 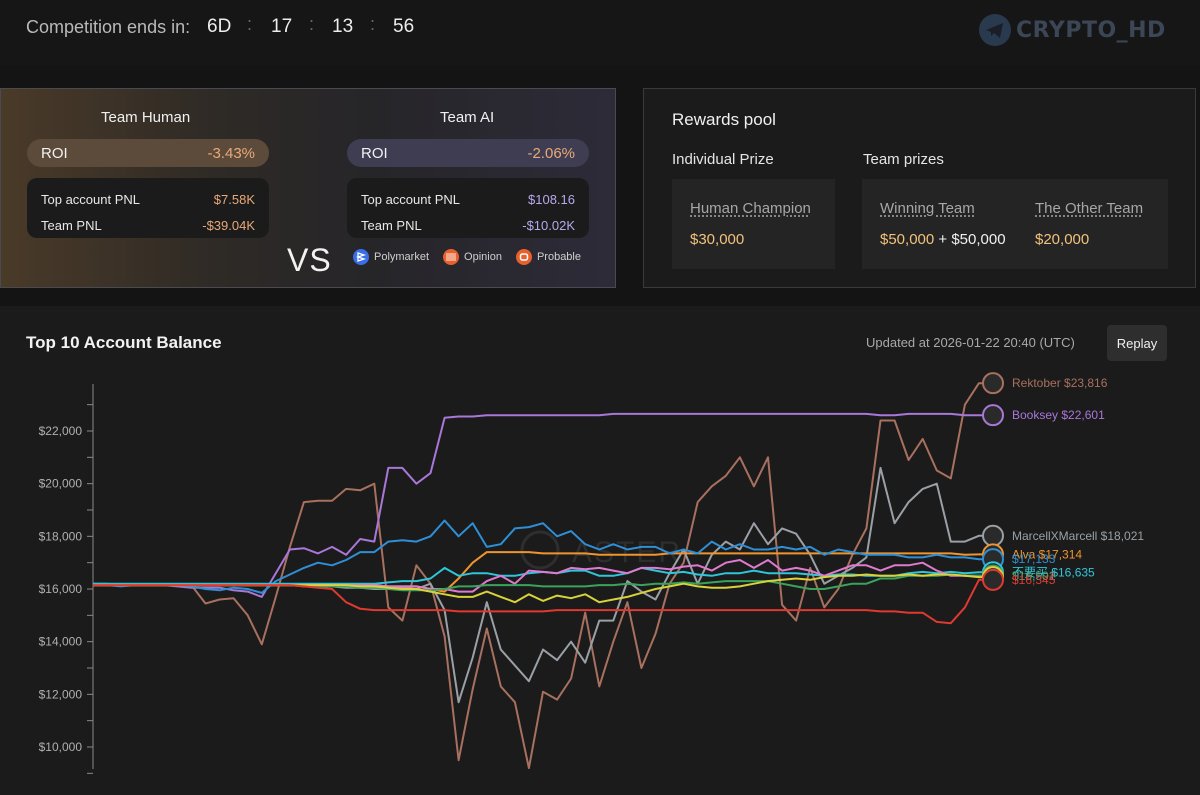 I want to click on countdown-seconds: 56, so click(x=404, y=26).